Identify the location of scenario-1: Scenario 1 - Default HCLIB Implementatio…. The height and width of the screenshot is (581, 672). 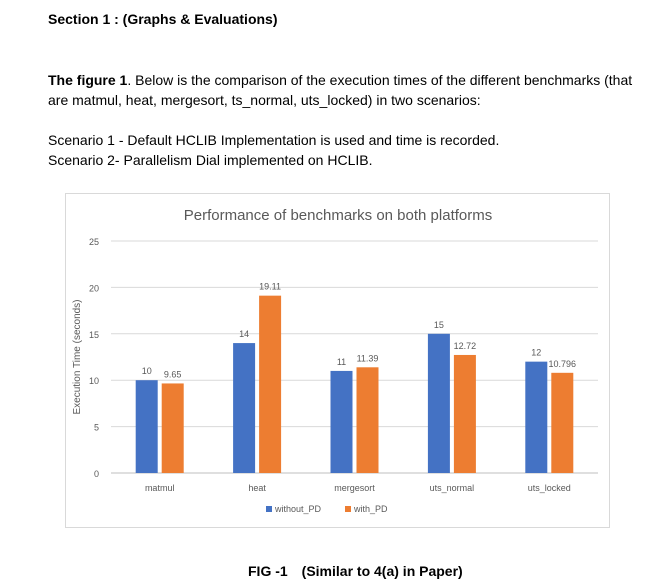
(274, 140).